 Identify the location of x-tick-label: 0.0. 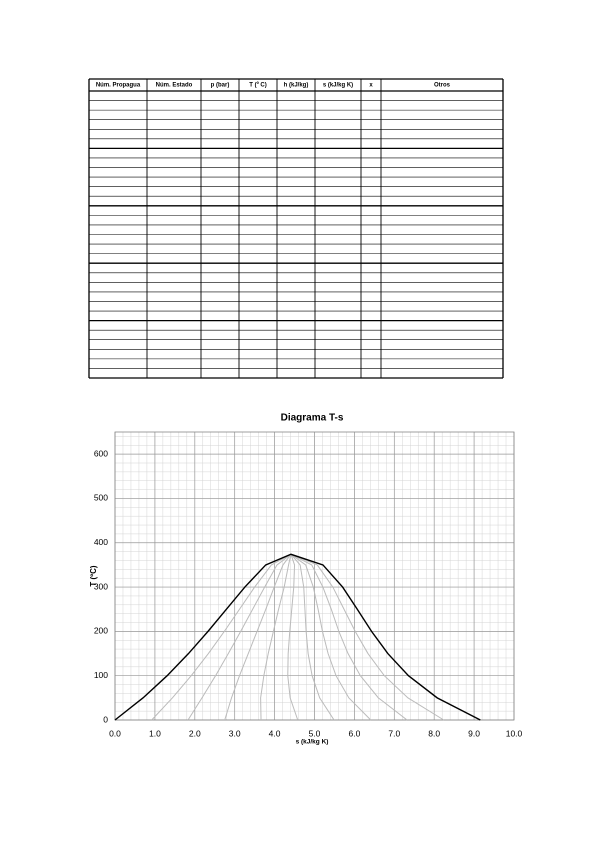
(115, 733).